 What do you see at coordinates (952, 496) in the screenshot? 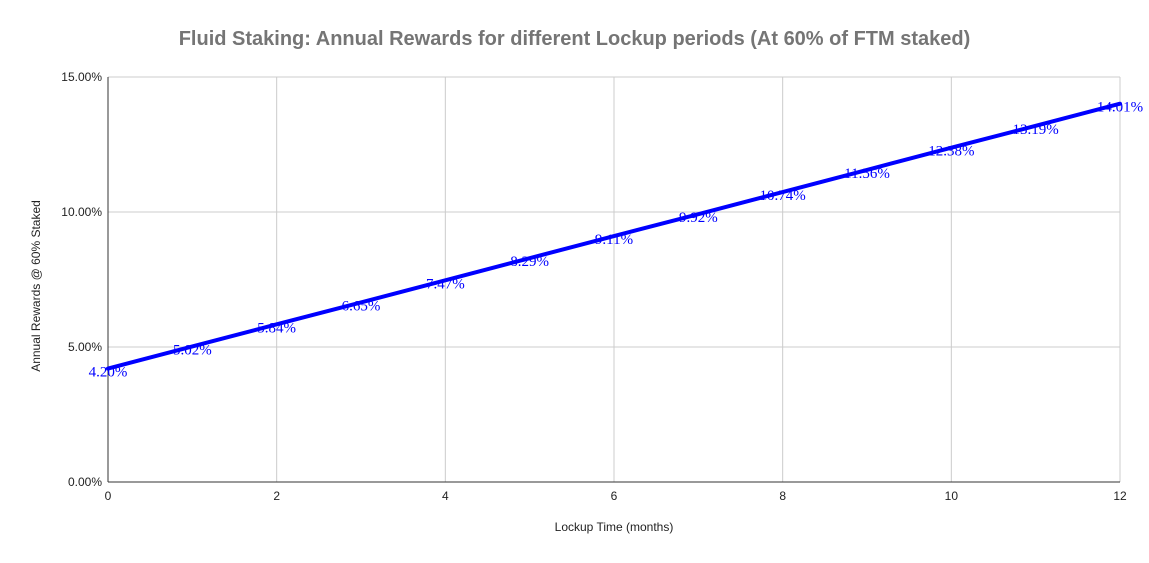
I see `x-tick-label: 10` at bounding box center [952, 496].